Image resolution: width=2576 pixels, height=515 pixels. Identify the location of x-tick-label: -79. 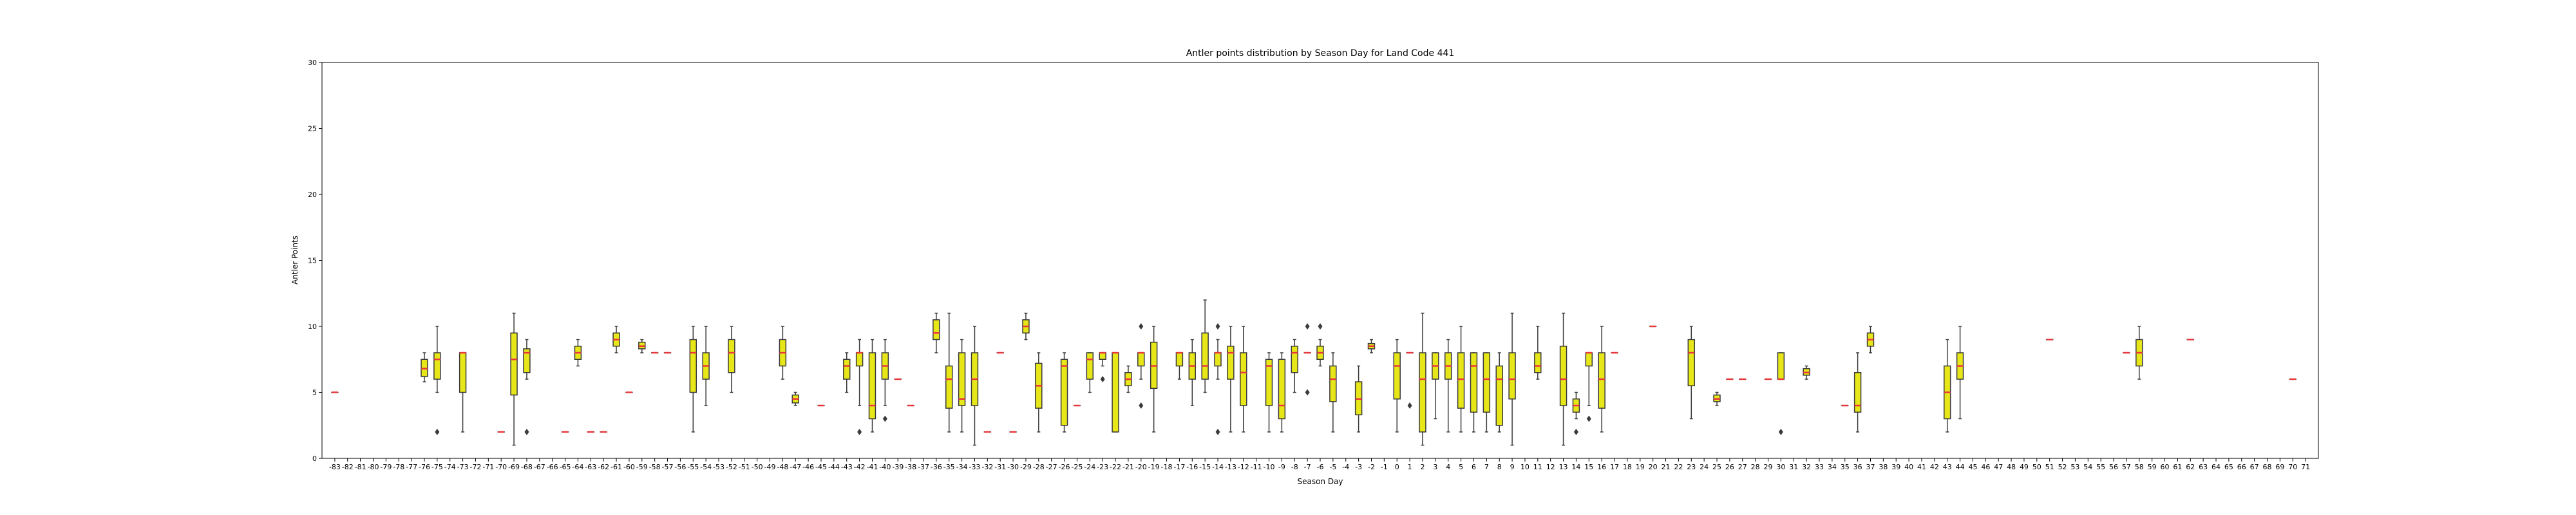
(386, 467).